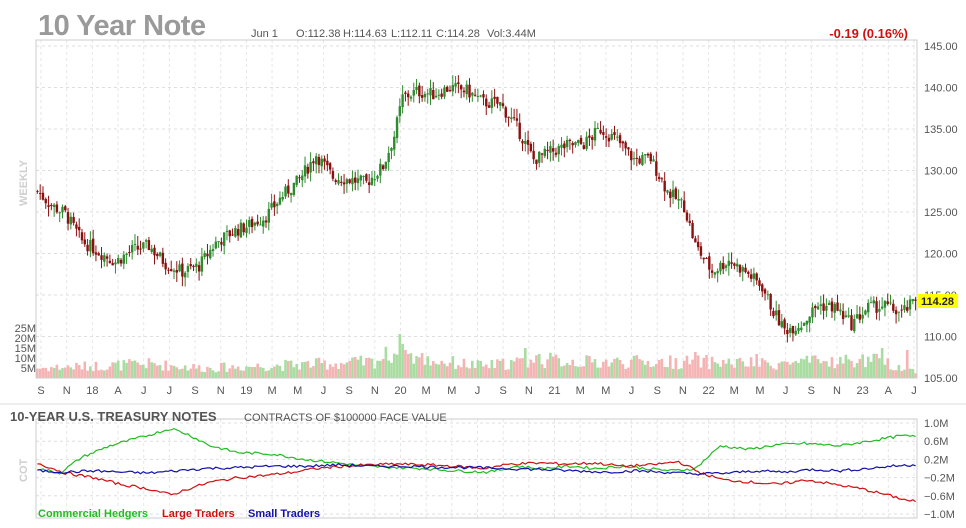  What do you see at coordinates (941, 130) in the screenshot?
I see `price-tick-label: 135.00` at bounding box center [941, 130].